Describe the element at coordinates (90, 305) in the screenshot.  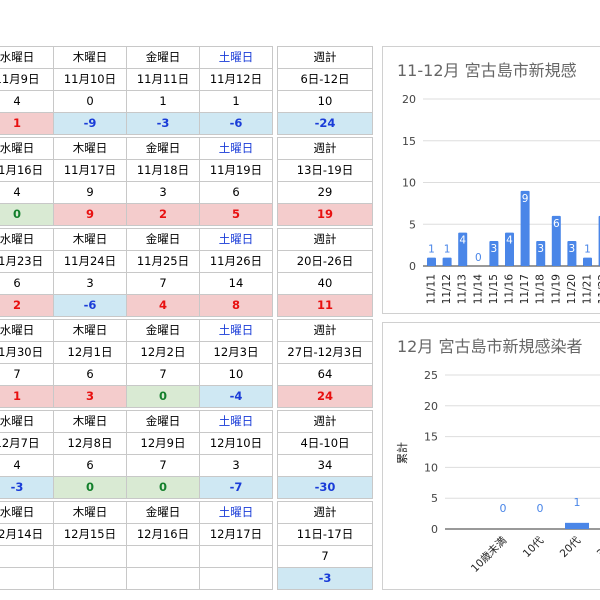
I see `diff-cell: -6` at that location.